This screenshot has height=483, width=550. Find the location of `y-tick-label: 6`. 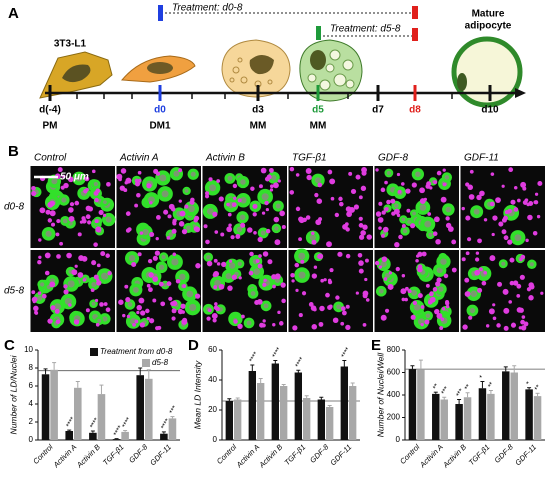

y-tick-label: 6 is located at coordinates (31, 385).